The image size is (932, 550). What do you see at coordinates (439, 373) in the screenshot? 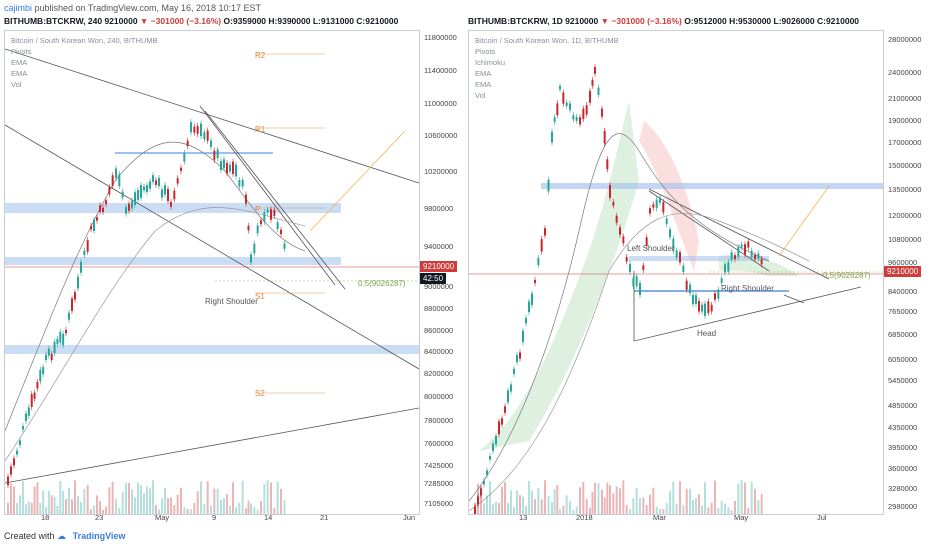
I see `ytick: 8200000` at bounding box center [439, 373].